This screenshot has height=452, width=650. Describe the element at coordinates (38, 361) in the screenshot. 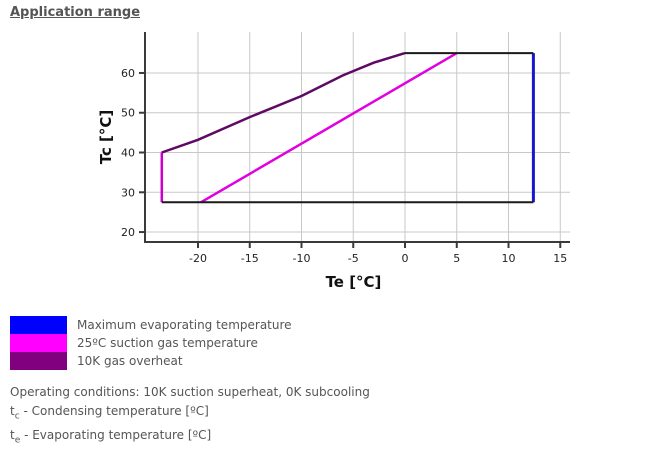

I see `legend-swatch-gas-overheat` at that location.